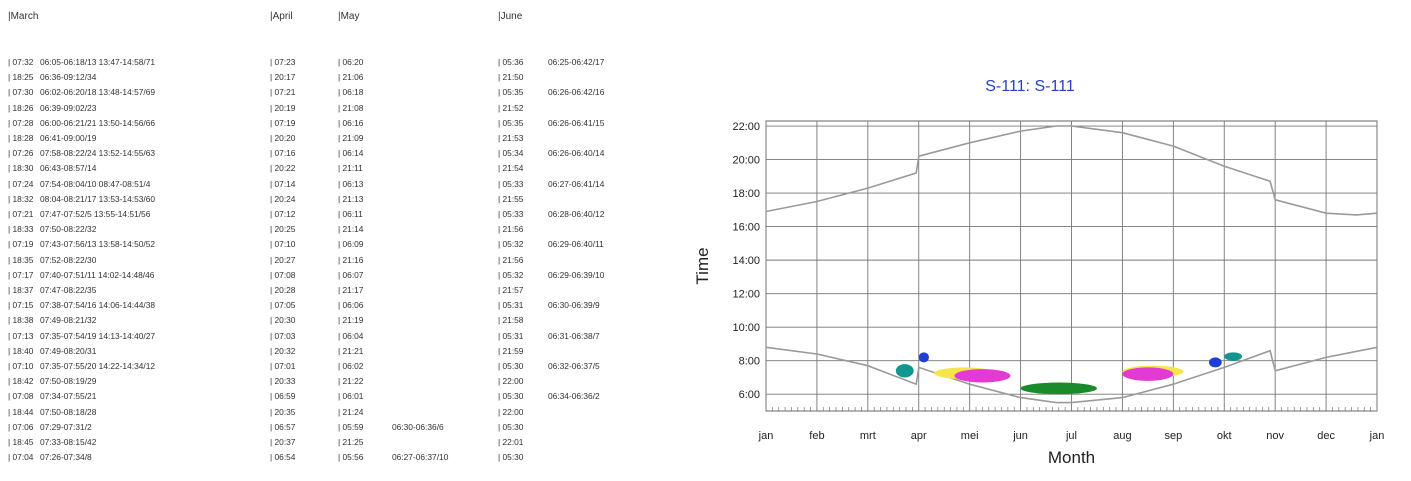  What do you see at coordinates (351, 107) in the screenshot?
I see `table-cell: | 21:08` at bounding box center [351, 107].